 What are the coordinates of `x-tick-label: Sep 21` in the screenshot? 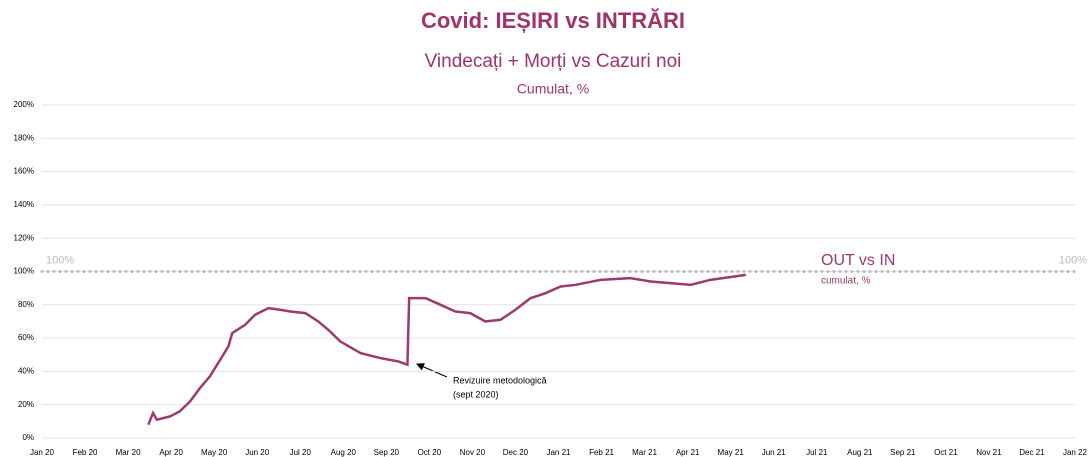 It's located at (903, 452).